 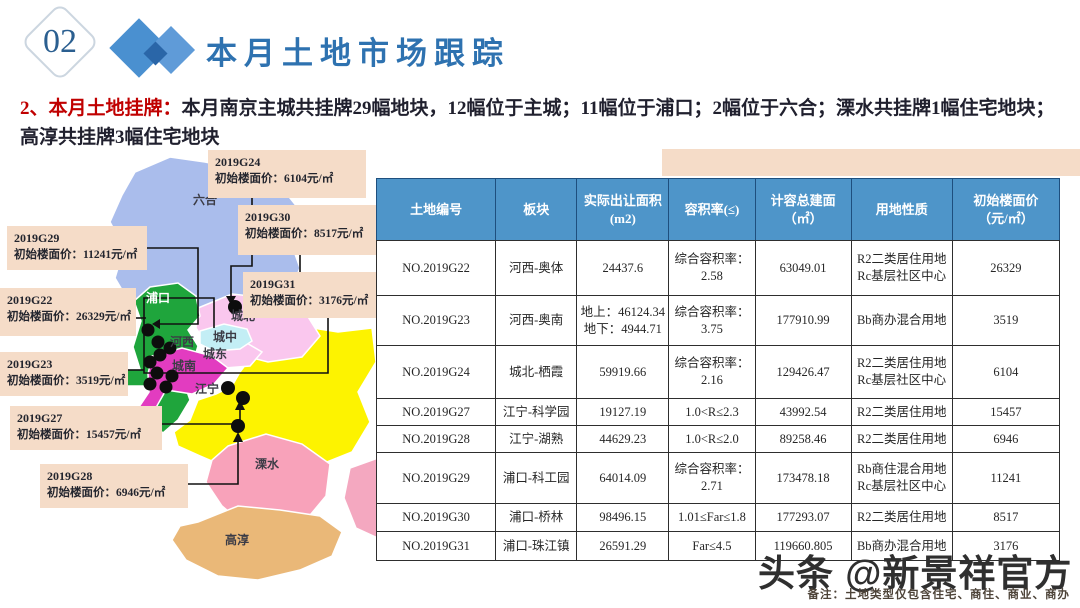 What do you see at coordinates (536, 439) in the screenshot?
I see `table-cell: 江宁-湖熟` at bounding box center [536, 439].